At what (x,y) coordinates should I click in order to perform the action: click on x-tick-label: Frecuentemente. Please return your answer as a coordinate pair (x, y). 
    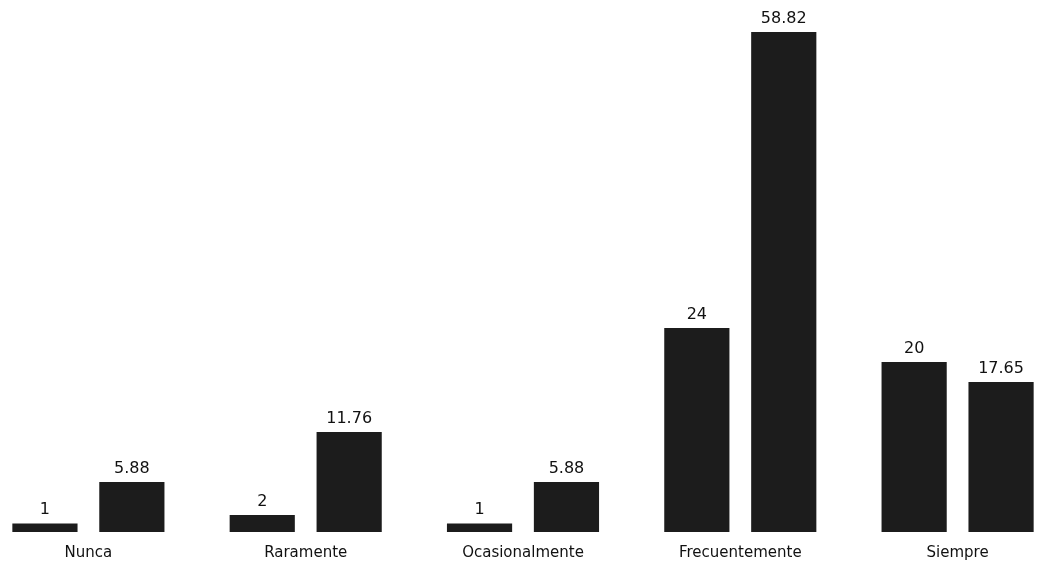
    Looking at the image, I should click on (740, 551).